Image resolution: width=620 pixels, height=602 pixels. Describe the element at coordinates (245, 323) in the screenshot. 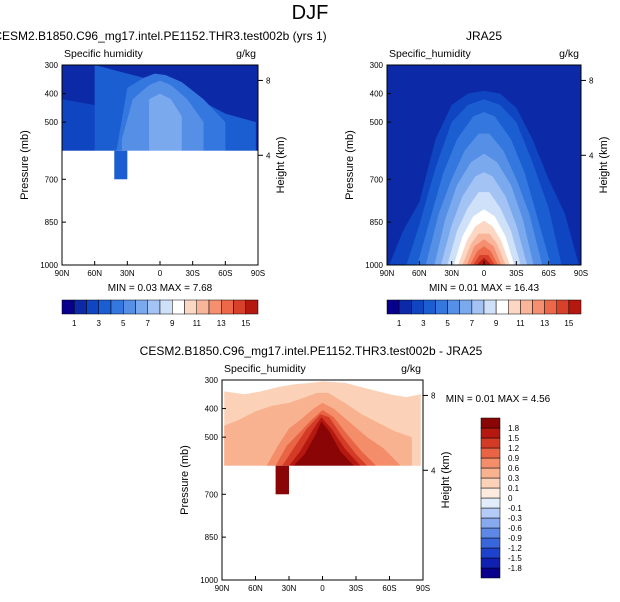

I see `model-colorbar-label: 15` at that location.